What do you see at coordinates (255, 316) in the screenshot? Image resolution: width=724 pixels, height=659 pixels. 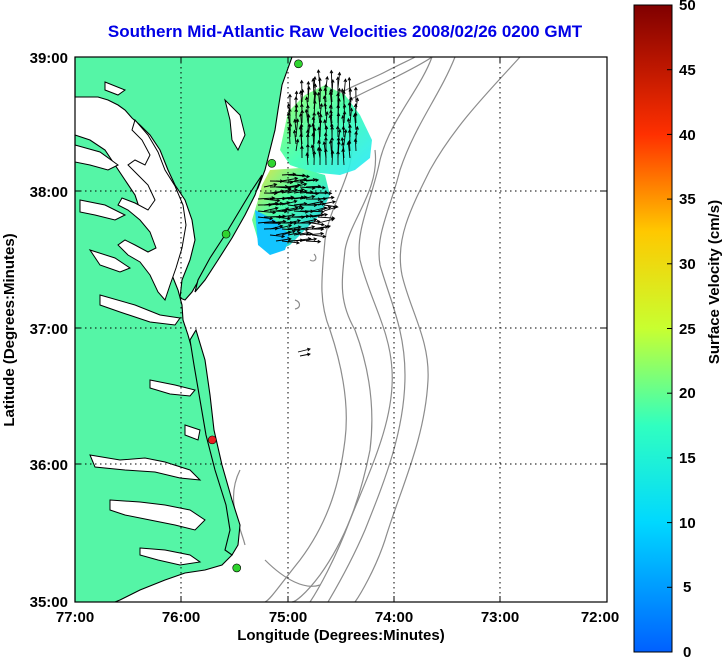 I see `station-markers` at bounding box center [255, 316].